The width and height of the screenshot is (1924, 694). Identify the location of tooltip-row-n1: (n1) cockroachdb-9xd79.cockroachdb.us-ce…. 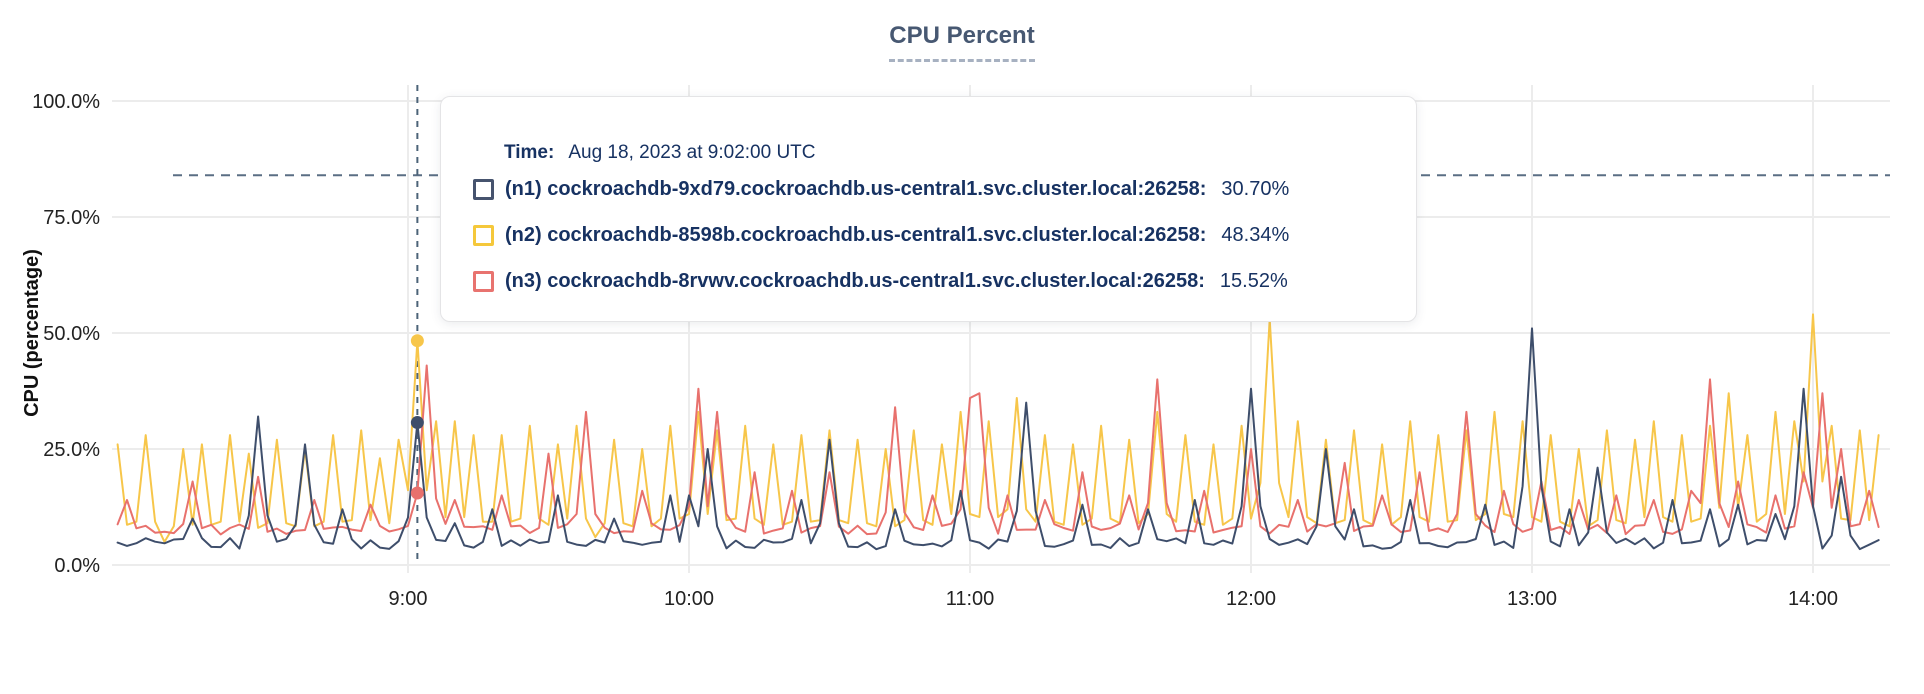
(930, 189).